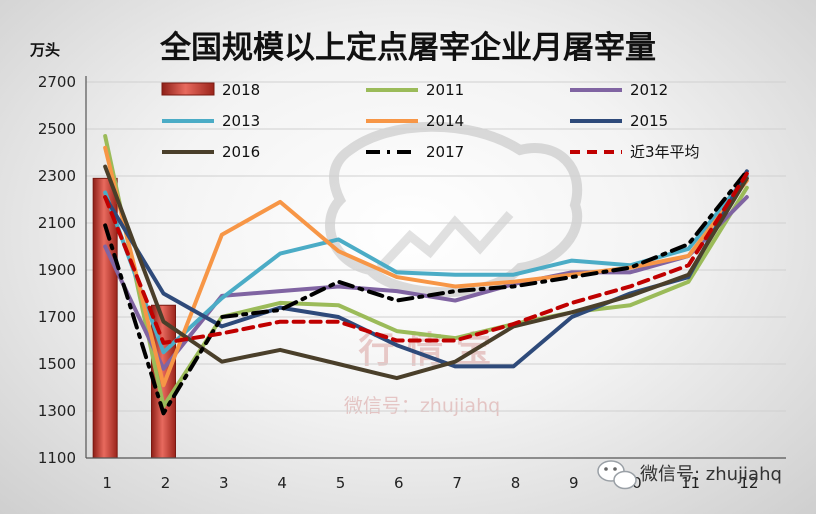  What do you see at coordinates (415, 152) in the screenshot?
I see `legend-item-2017: 2017` at bounding box center [415, 152].